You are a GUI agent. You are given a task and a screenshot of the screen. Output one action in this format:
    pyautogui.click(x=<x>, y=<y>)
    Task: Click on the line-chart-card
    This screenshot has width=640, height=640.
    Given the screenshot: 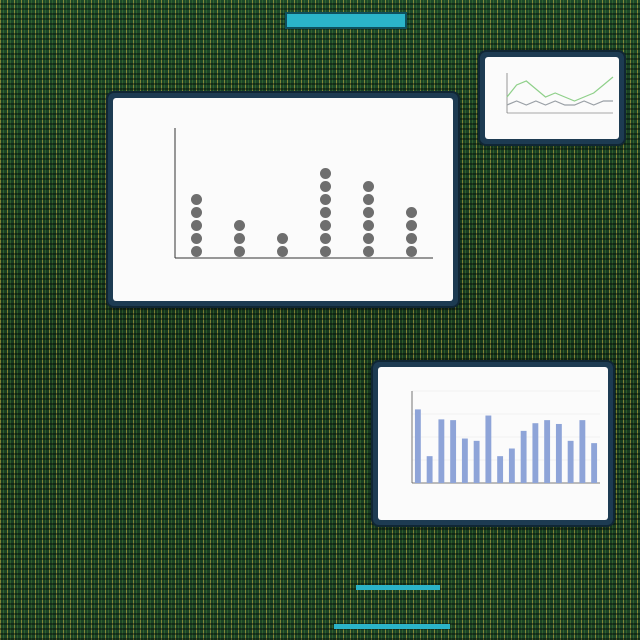 What is the action you would take?
    pyautogui.click(x=552, y=98)
    